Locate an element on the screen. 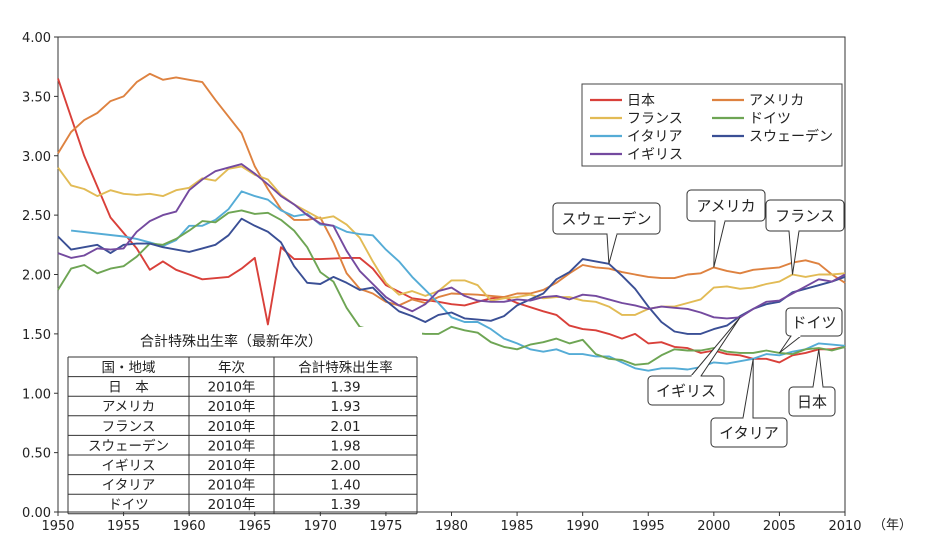 Image resolution: width=926 pixels, height=559 pixels. y-tick-label: 3.50 is located at coordinates (36, 97).